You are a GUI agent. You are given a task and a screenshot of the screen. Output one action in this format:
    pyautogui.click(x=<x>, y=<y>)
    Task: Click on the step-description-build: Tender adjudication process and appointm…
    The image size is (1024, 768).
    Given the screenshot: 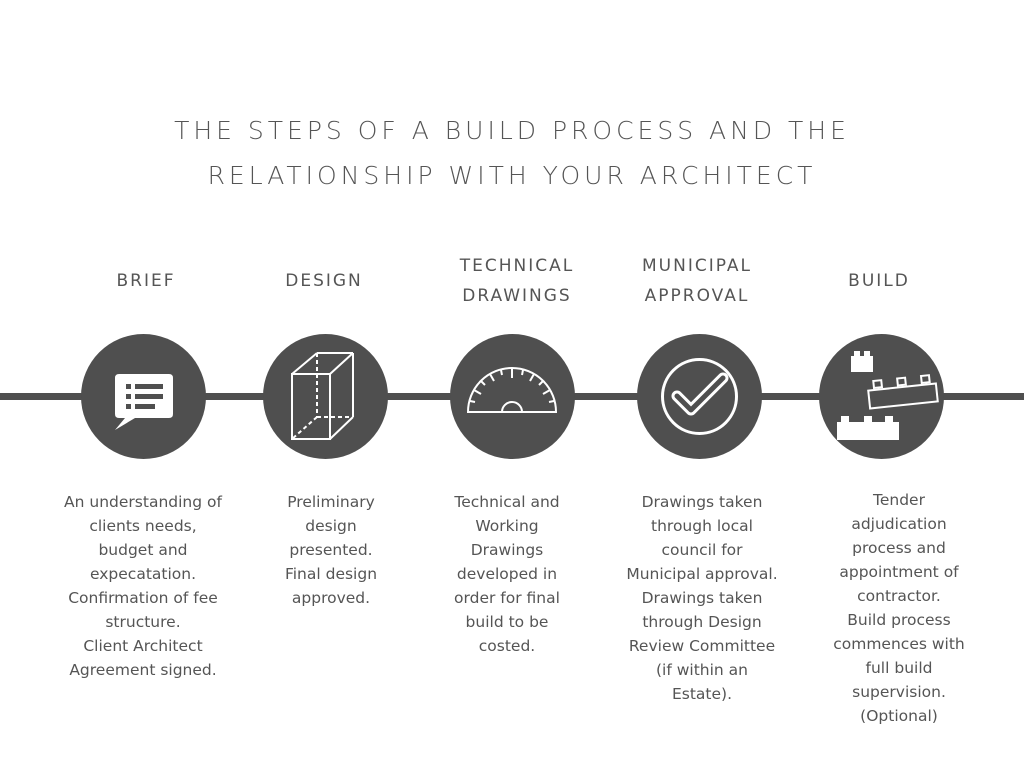 What is the action you would take?
    pyautogui.click(x=899, y=608)
    